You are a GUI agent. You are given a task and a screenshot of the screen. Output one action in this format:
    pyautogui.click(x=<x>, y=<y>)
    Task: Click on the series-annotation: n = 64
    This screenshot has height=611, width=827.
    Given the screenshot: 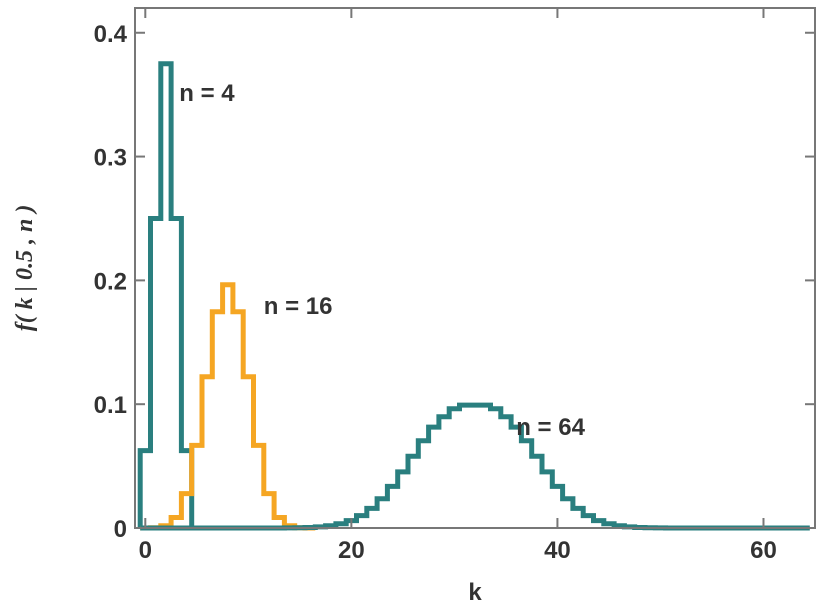 What is the action you would take?
    pyautogui.click(x=550, y=427)
    